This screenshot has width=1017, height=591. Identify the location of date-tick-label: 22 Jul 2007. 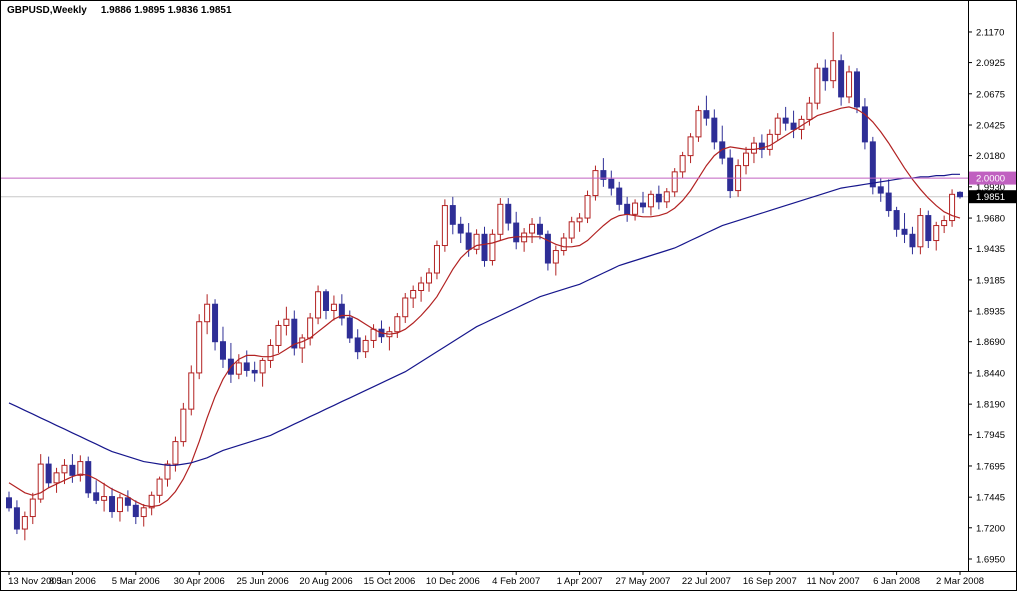
(706, 581).